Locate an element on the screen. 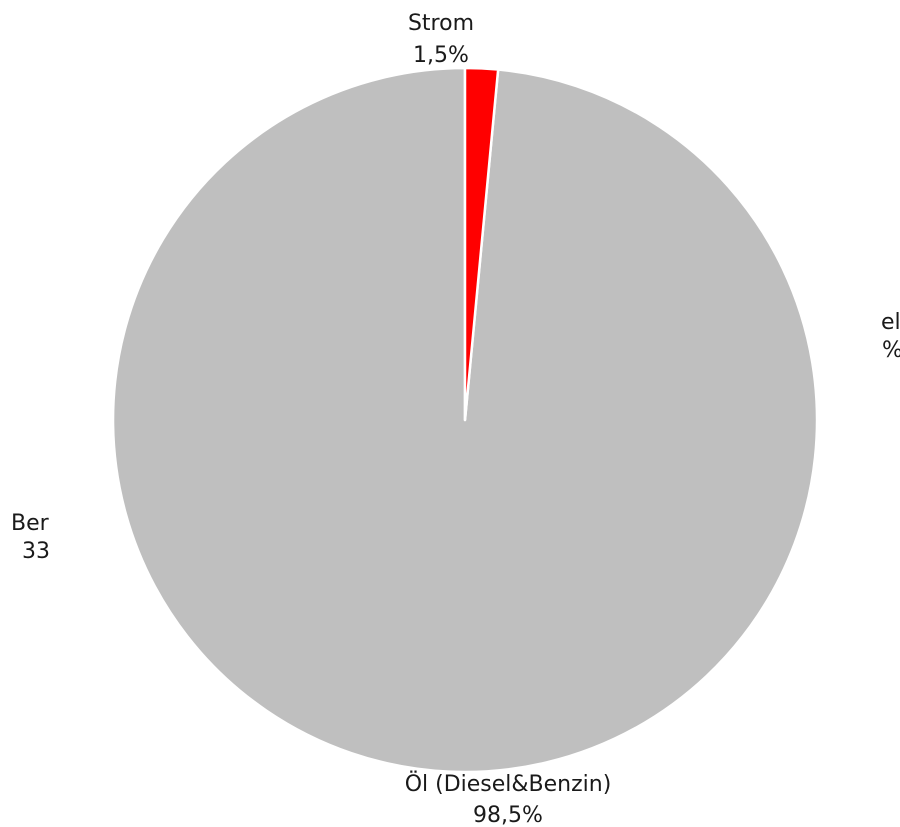 This screenshot has height=827, width=900. slice-label-oel: Öl (Diesel&Benzin) 98,5% is located at coordinates (508, 799).